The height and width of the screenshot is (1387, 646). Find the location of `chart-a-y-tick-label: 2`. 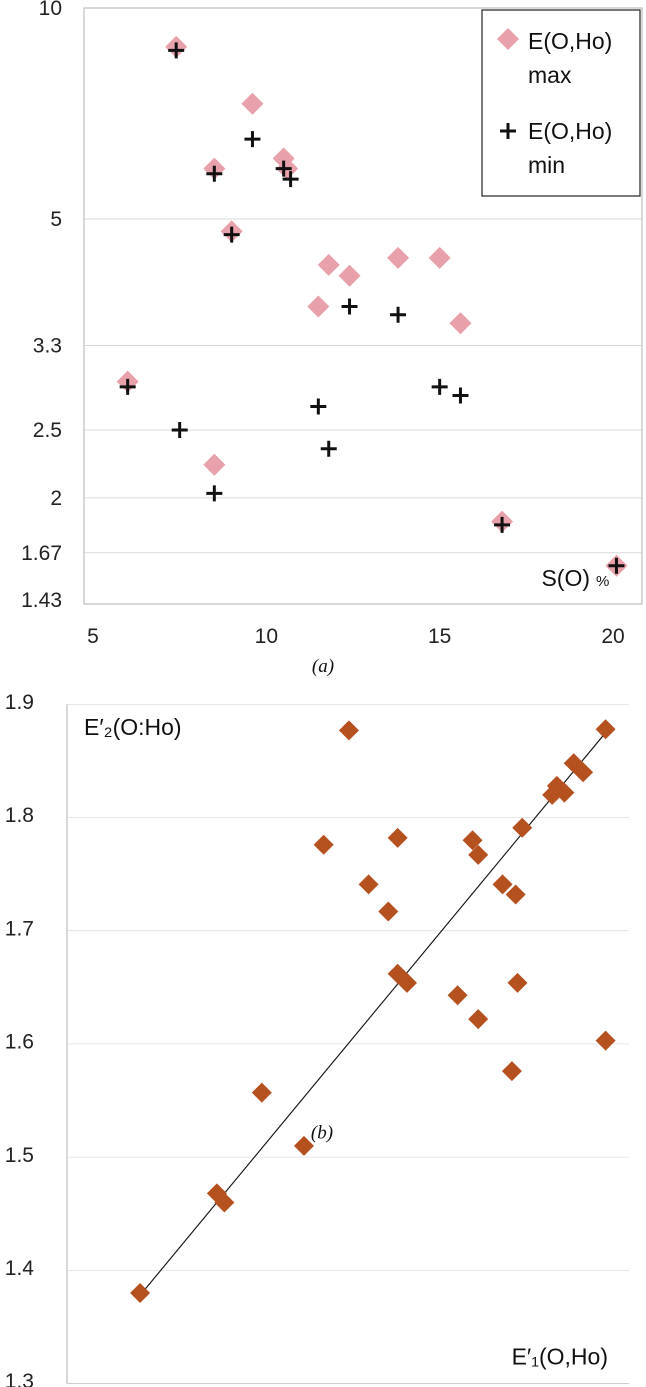

chart-a-y-tick-label: 2 is located at coordinates (56, 498).